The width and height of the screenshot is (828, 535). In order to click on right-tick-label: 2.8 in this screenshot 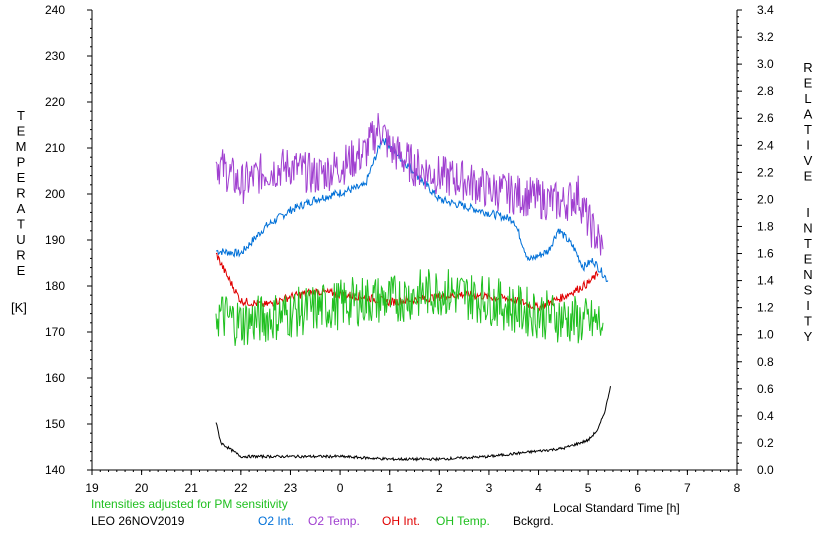, I will do `click(765, 91)`.